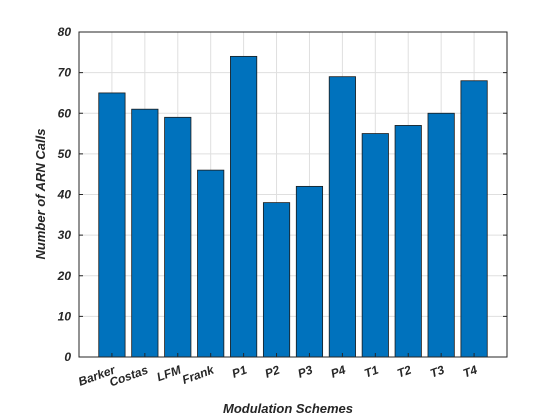 This screenshot has width=560, height=420. Describe the element at coordinates (64, 276) in the screenshot. I see `y-tick-label: 20` at that location.